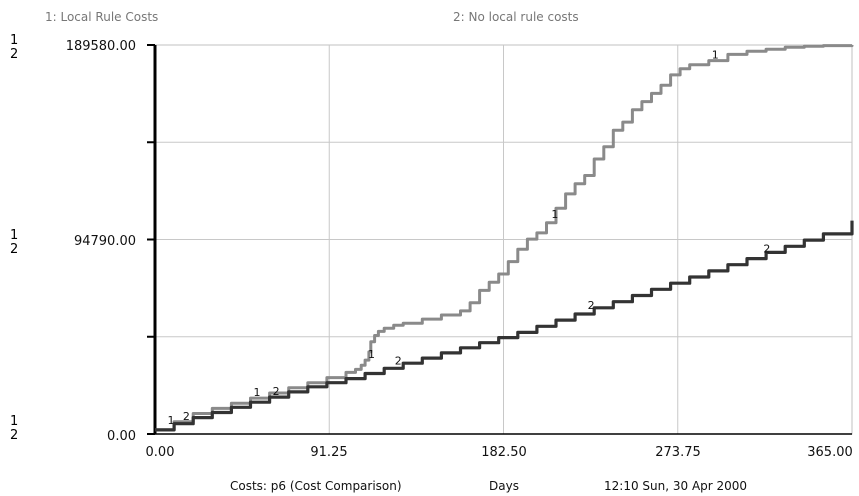 This screenshot has height=496, width=859. Describe the element at coordinates (675, 486) in the screenshot. I see `footer-timestamp: 12:10 Sun, 30 Apr 2000` at that location.